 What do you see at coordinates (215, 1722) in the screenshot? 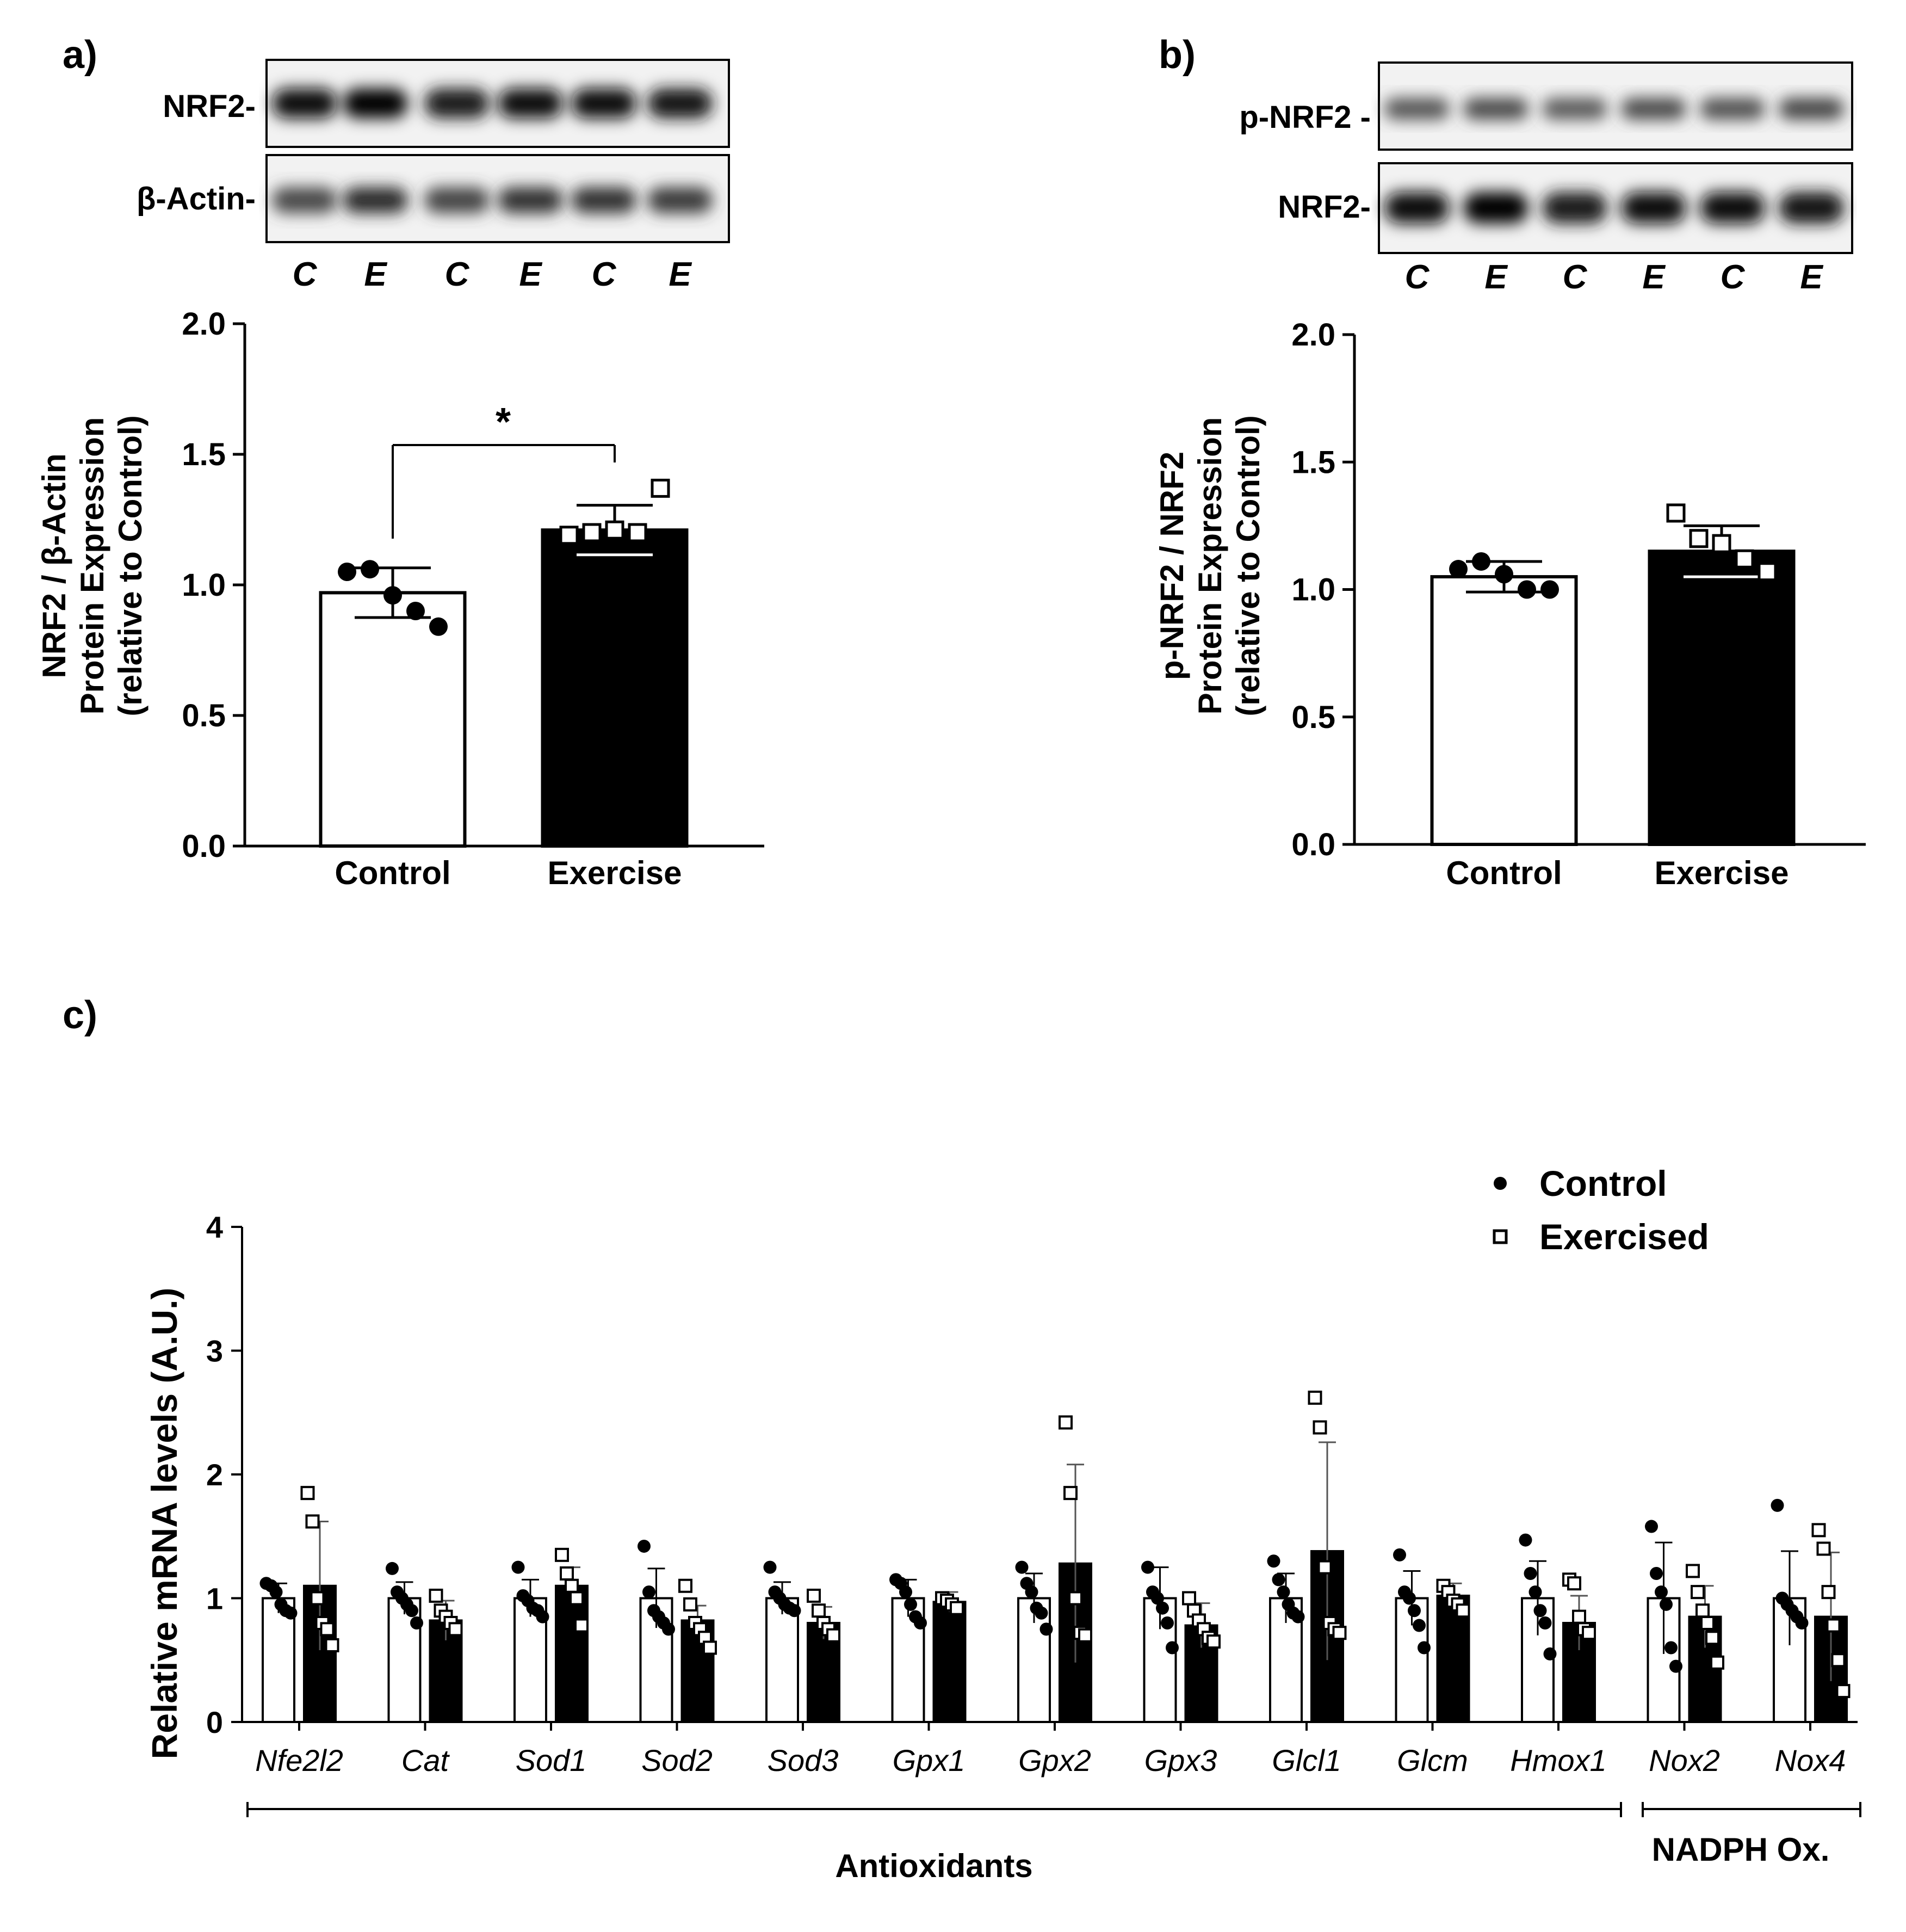
I see `chart-c-ytick-label-0: 0` at bounding box center [215, 1722].